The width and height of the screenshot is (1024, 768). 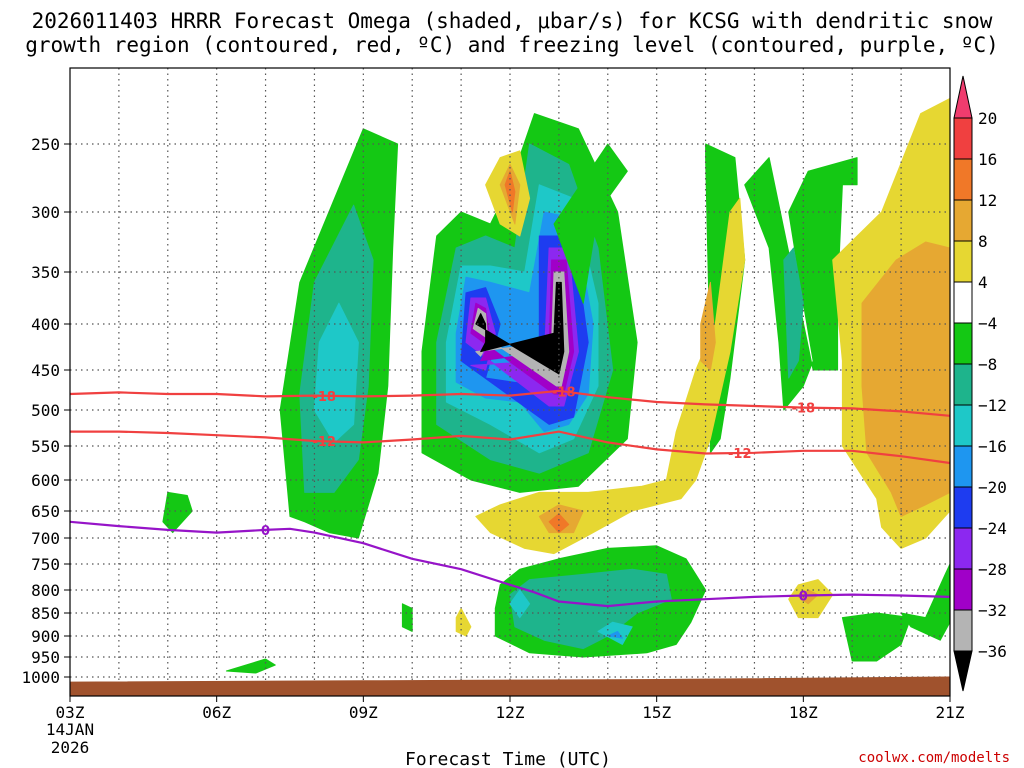 I want to click on y-tick-label-900: 900, so click(x=45, y=636).